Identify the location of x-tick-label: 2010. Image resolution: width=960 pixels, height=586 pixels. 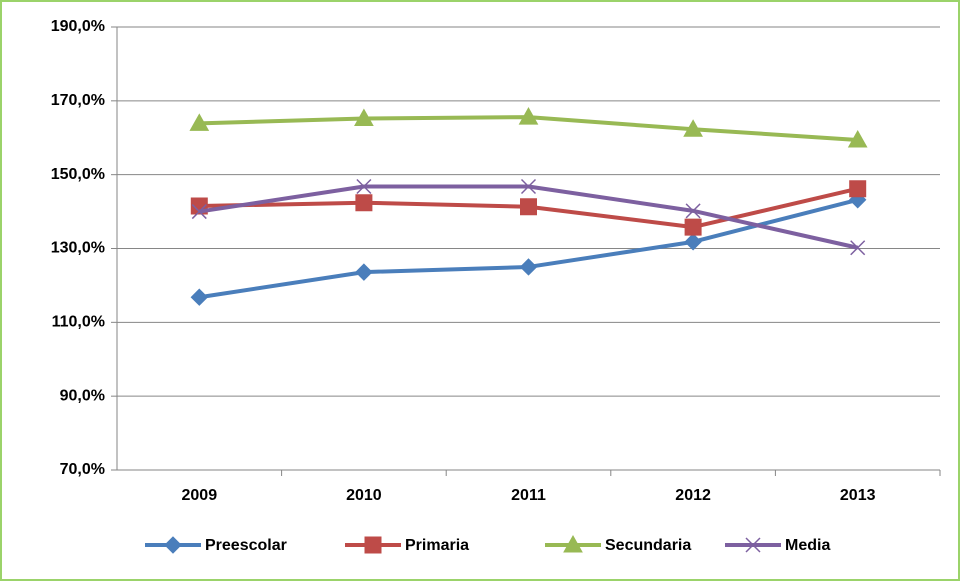
(364, 495).